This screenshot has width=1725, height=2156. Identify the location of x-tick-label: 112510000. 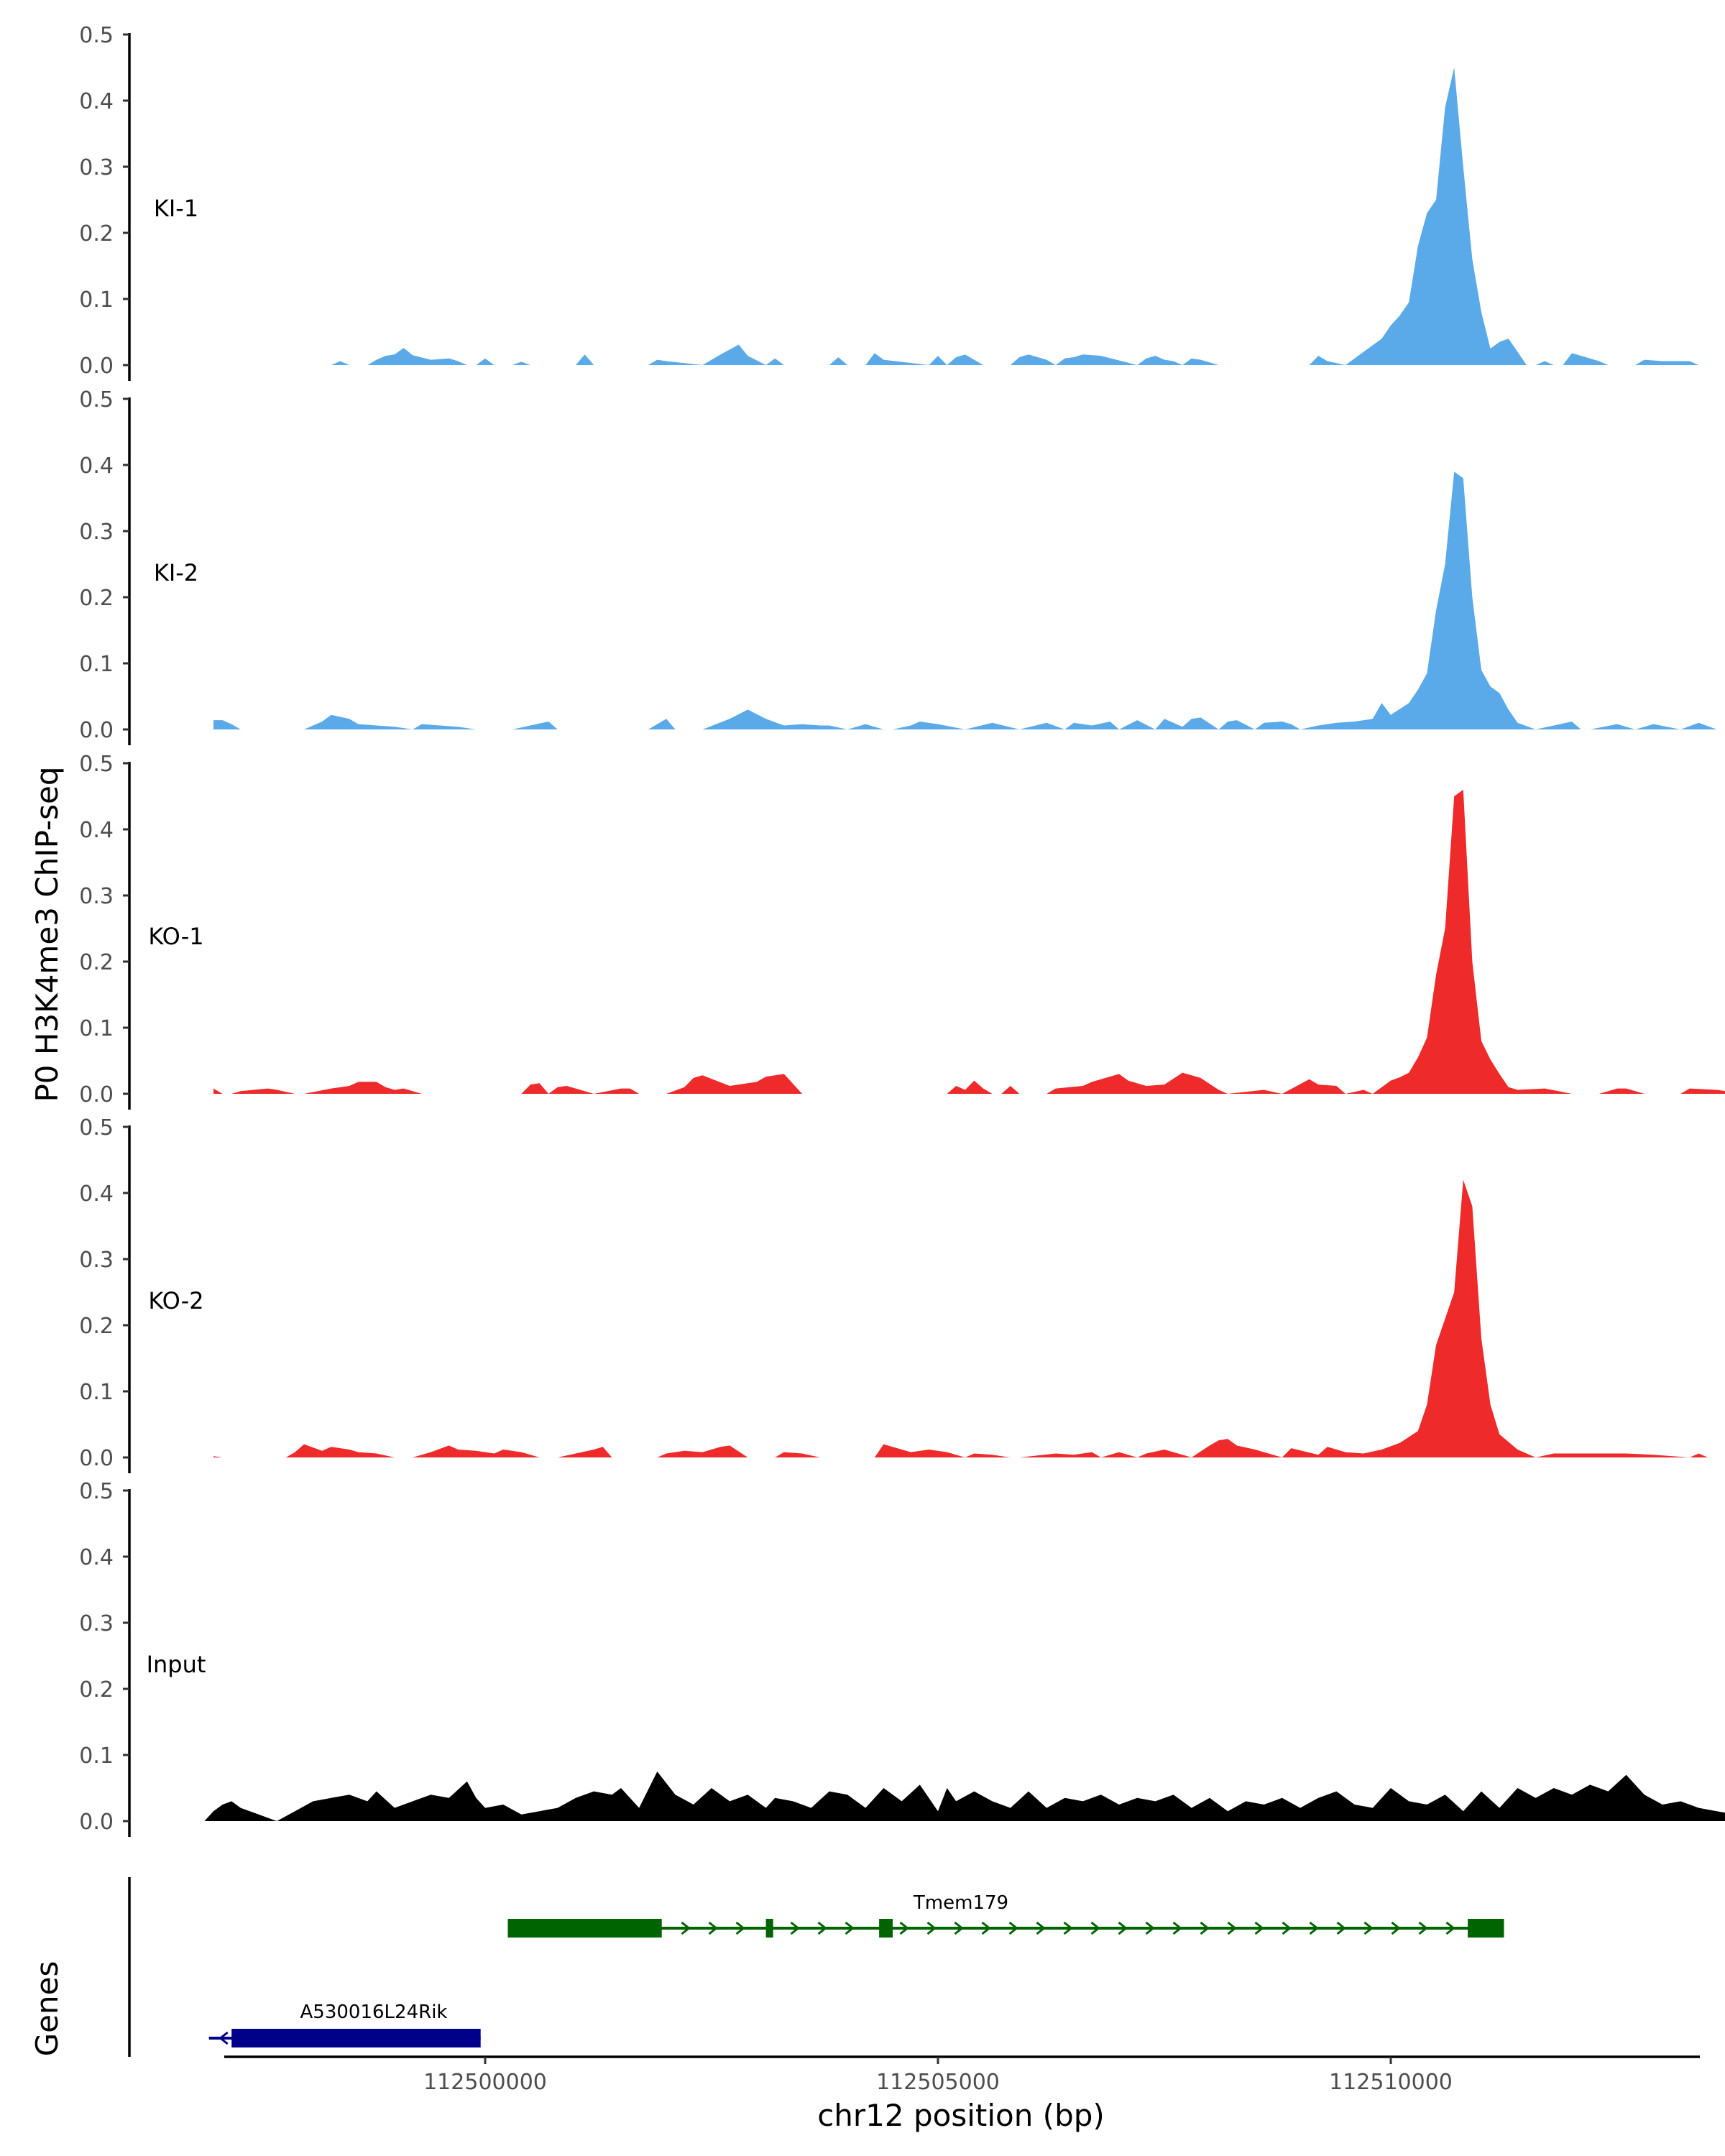
(1391, 2082).